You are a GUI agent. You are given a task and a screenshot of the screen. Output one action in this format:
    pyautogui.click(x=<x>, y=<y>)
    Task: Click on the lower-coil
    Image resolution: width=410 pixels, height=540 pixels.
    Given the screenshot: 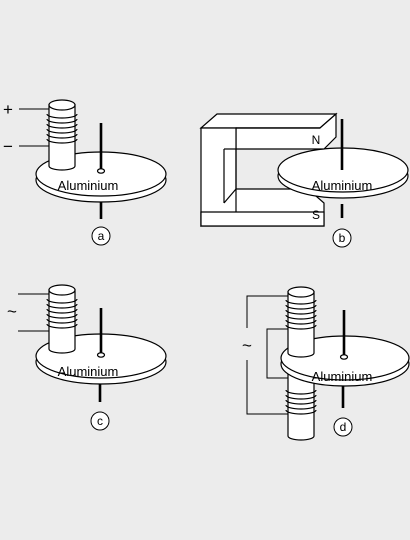 What is the action you would take?
    pyautogui.click(x=301, y=406)
    